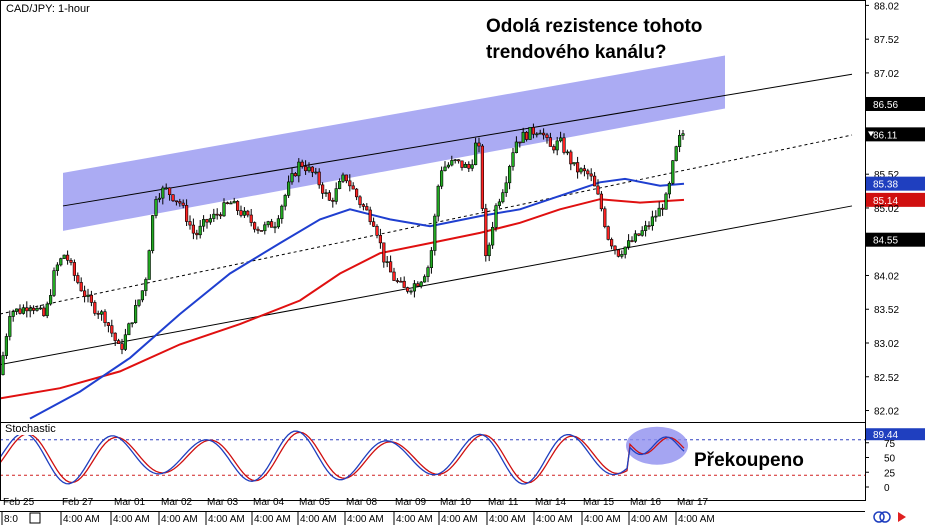 The image size is (925, 525). What do you see at coordinates (503, 502) in the screenshot?
I see `date-label: Mar 11` at bounding box center [503, 502].